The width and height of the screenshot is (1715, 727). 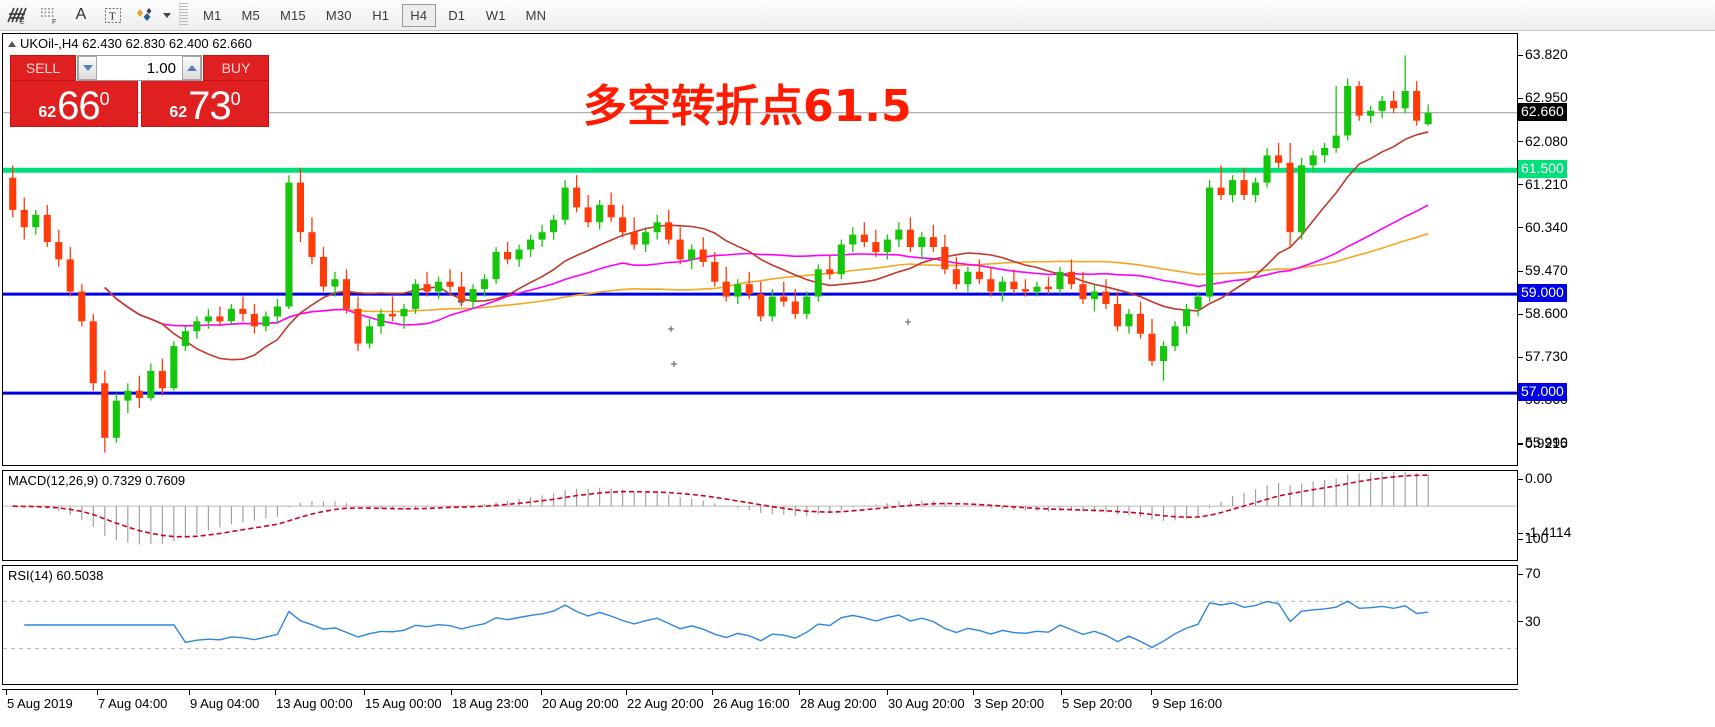 I want to click on price-tick-62.080: 62.080, so click(x=1543, y=141).